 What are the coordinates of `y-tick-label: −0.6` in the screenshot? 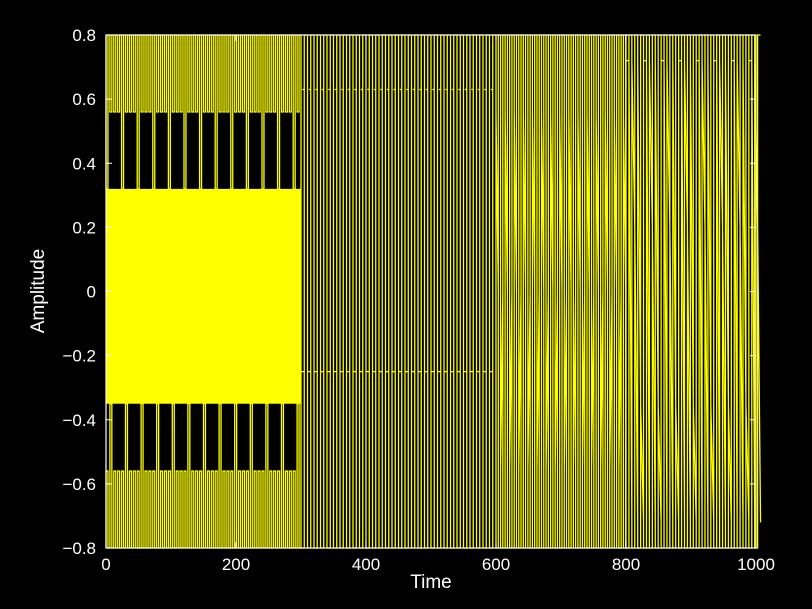 It's located at (79, 484).